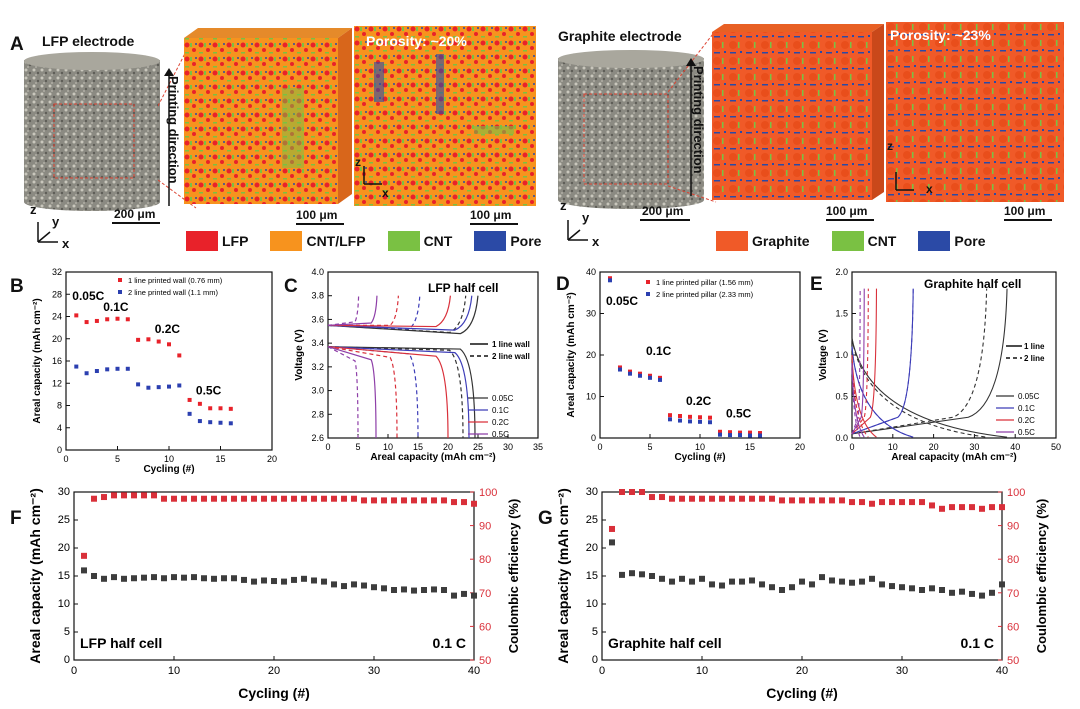 The height and width of the screenshot is (709, 1080). What do you see at coordinates (67, 632) in the screenshot?
I see `y-tick-label: 5` at bounding box center [67, 632].